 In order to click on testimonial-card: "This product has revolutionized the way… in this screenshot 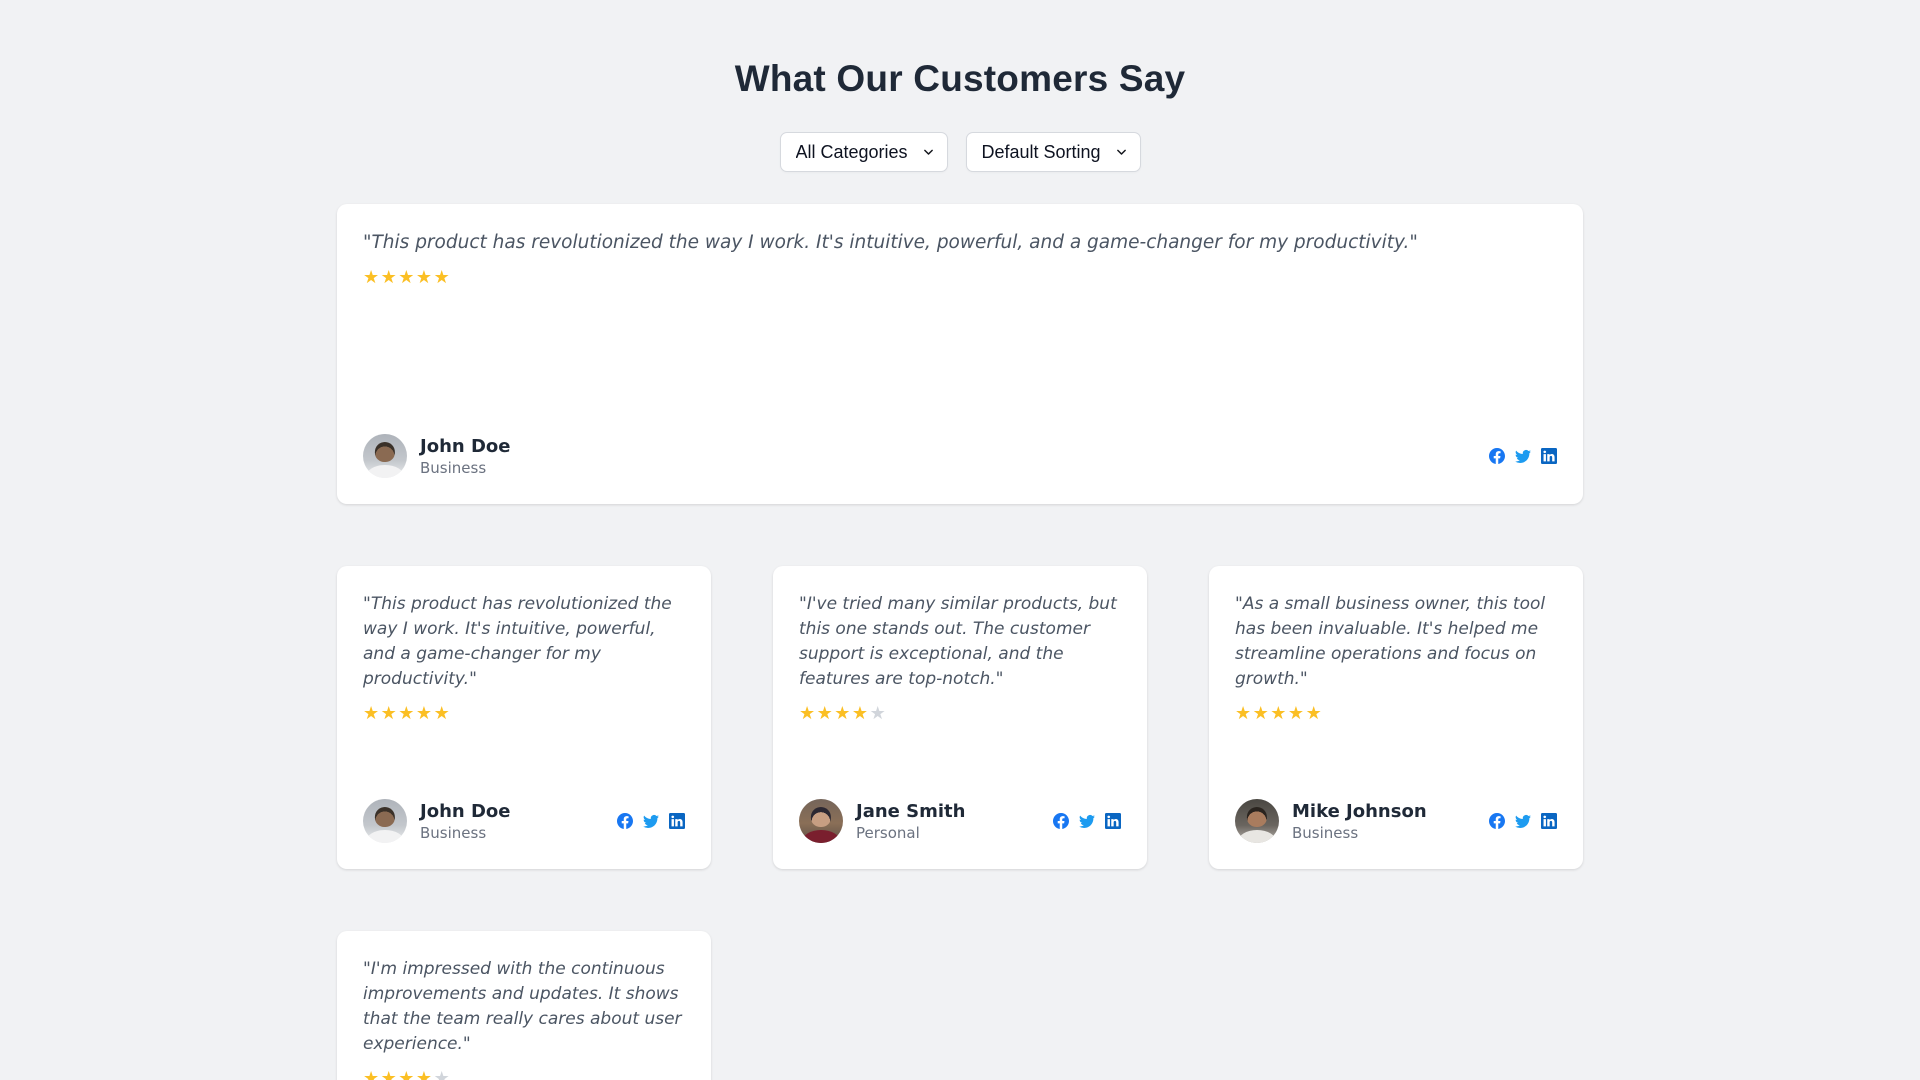, I will do `click(524, 717)`.